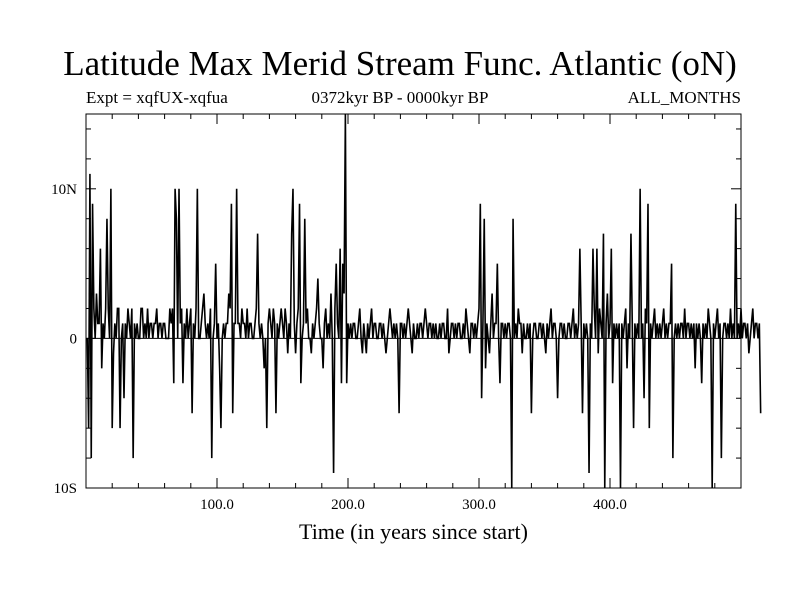  Describe the element at coordinates (400, 97) in the screenshot. I see `period-label: 0372kyr BP - 0000kyr BP` at that location.